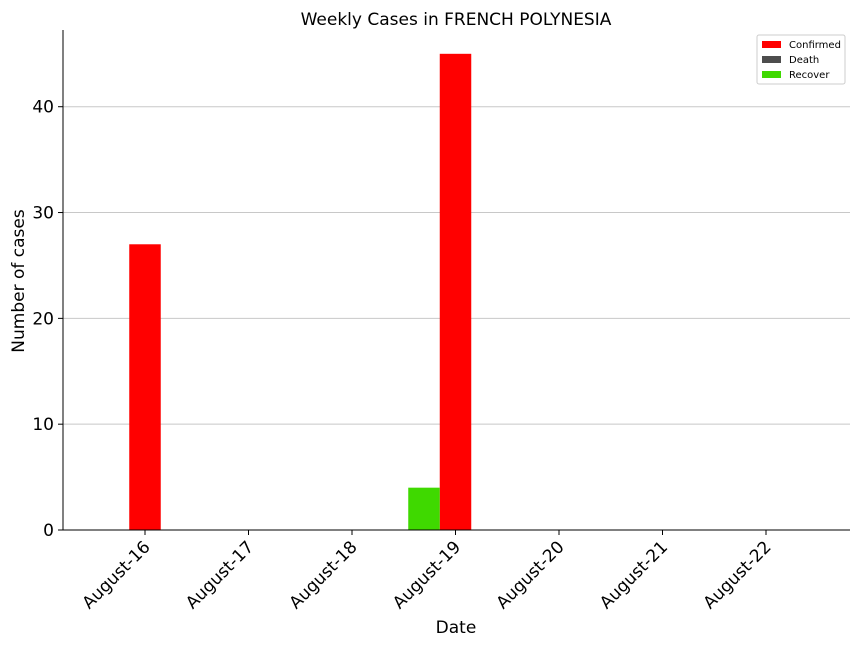  Describe the element at coordinates (43, 214) in the screenshot. I see `y-tick-label-30: 30` at that location.